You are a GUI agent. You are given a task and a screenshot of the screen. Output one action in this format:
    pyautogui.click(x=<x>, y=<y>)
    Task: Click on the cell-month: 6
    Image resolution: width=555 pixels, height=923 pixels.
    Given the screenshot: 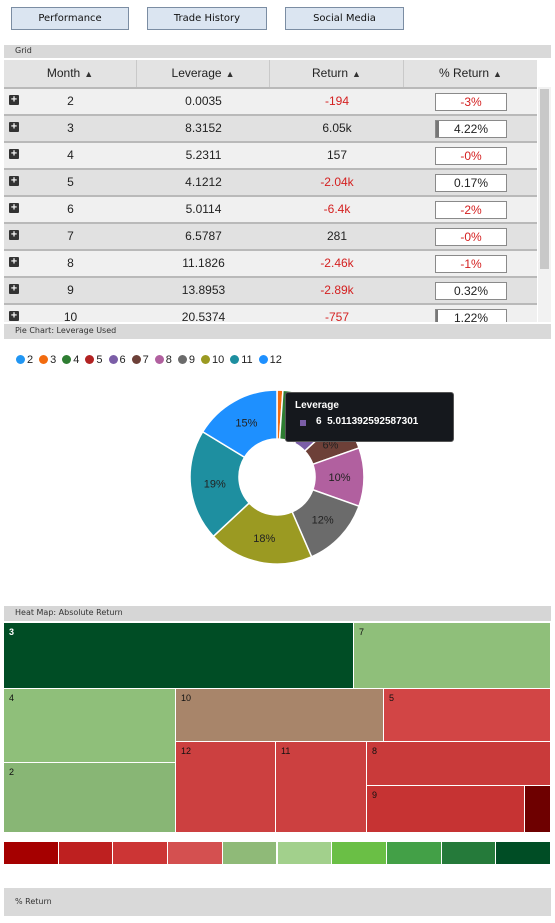 What is the action you would take?
    pyautogui.click(x=70, y=209)
    